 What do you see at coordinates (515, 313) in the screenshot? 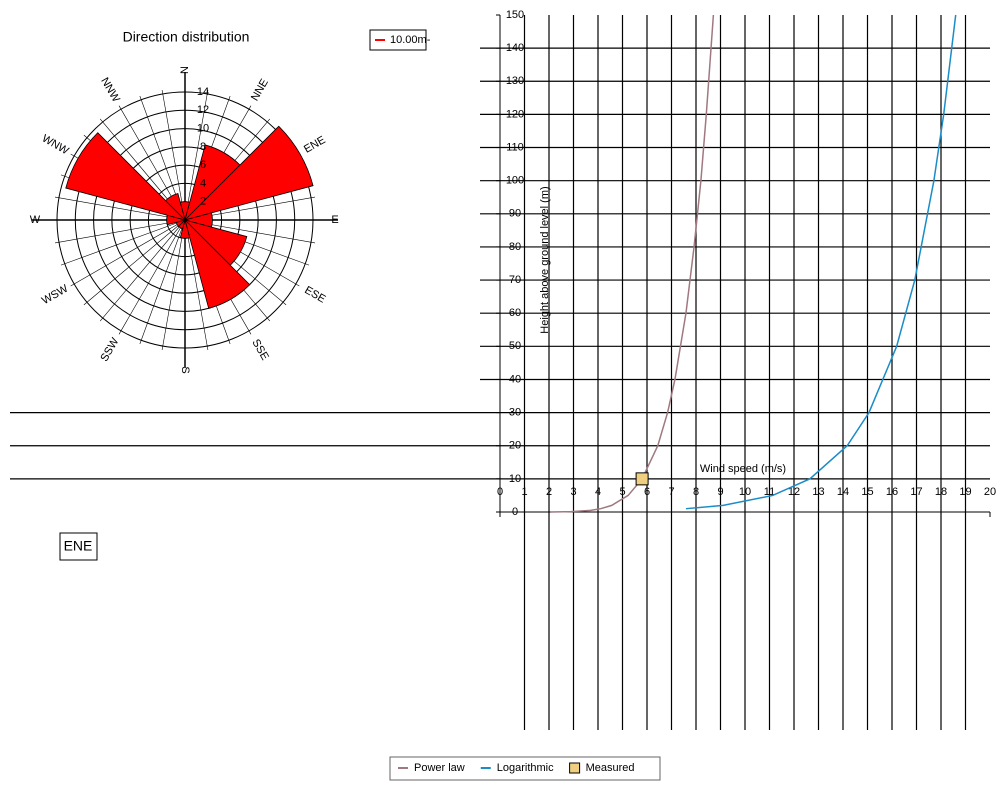
I see `y-tick-label: 60` at bounding box center [515, 313].